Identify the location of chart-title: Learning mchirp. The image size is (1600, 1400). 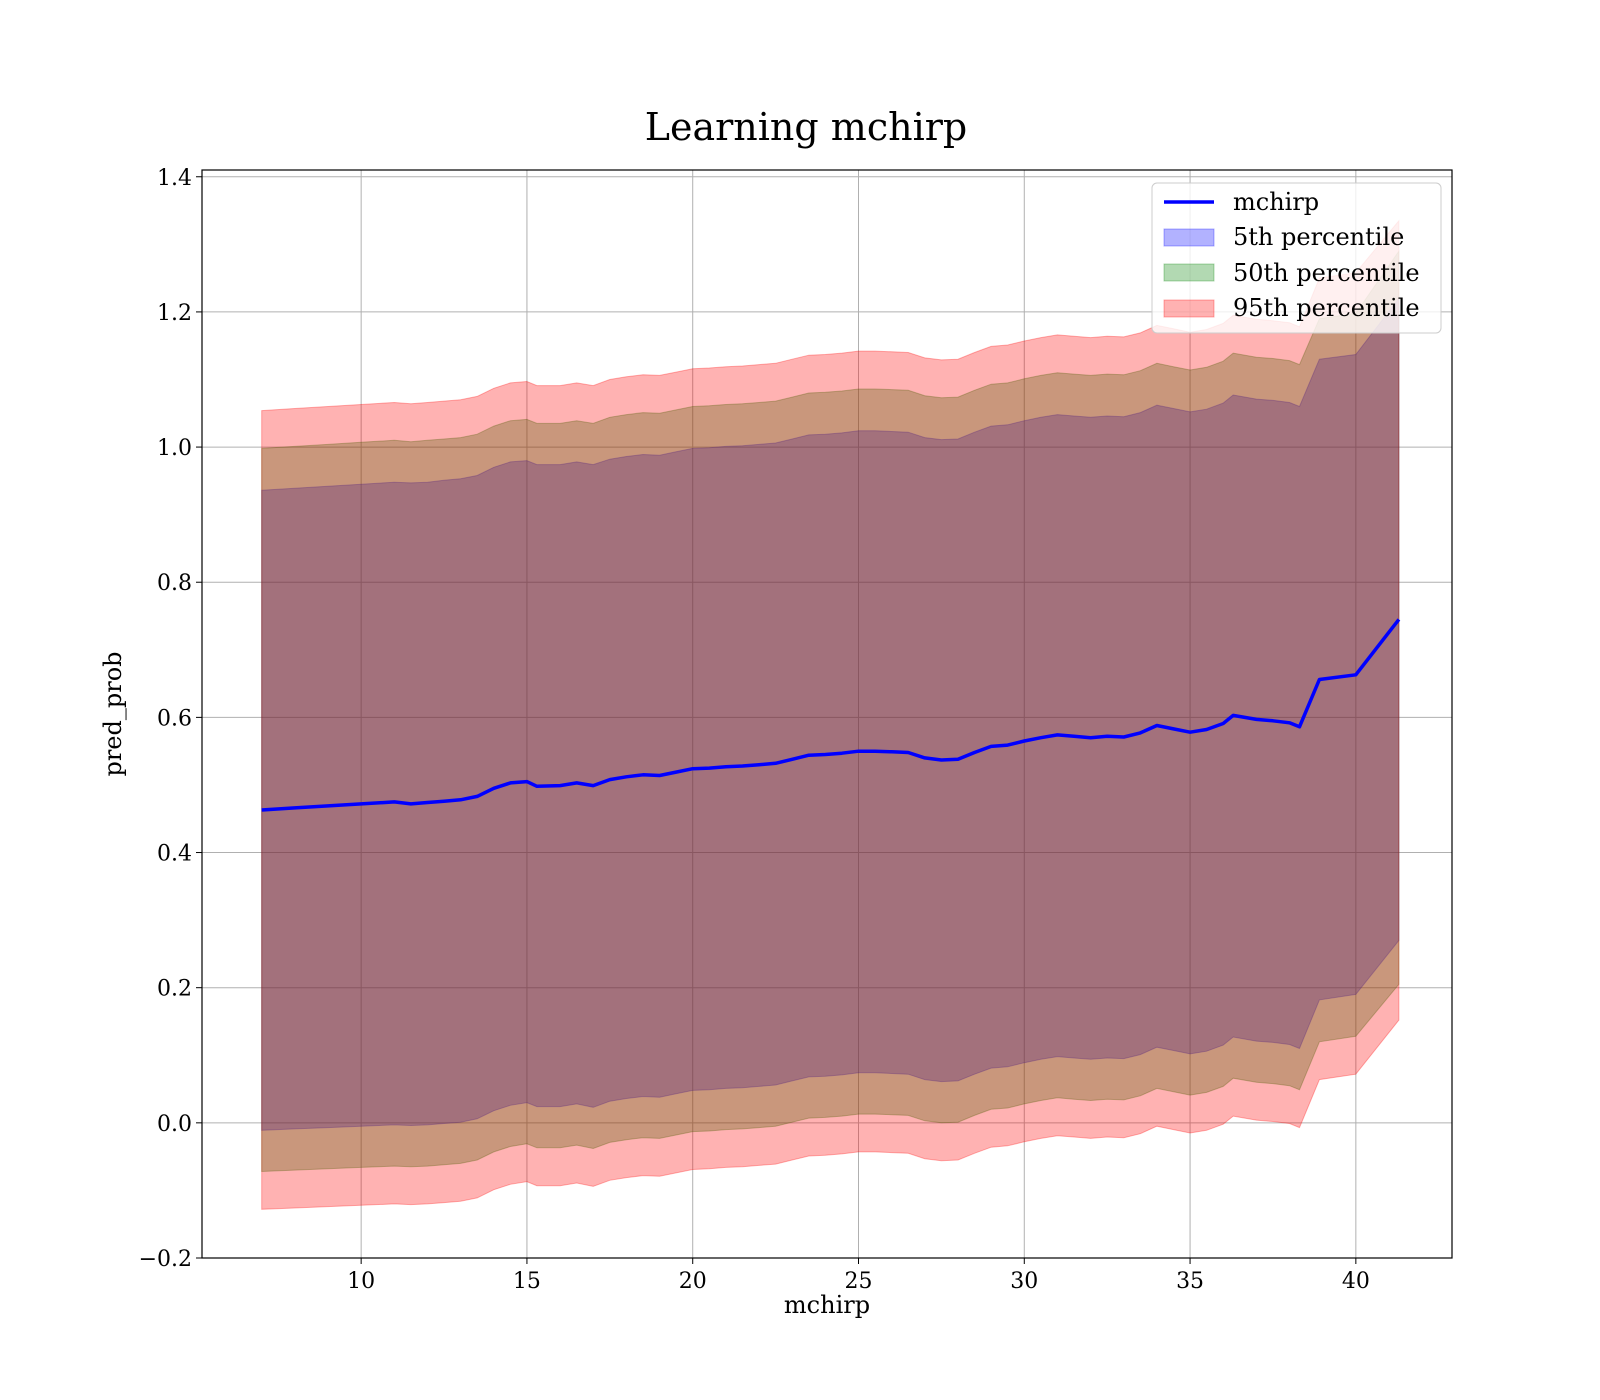
(806, 127).